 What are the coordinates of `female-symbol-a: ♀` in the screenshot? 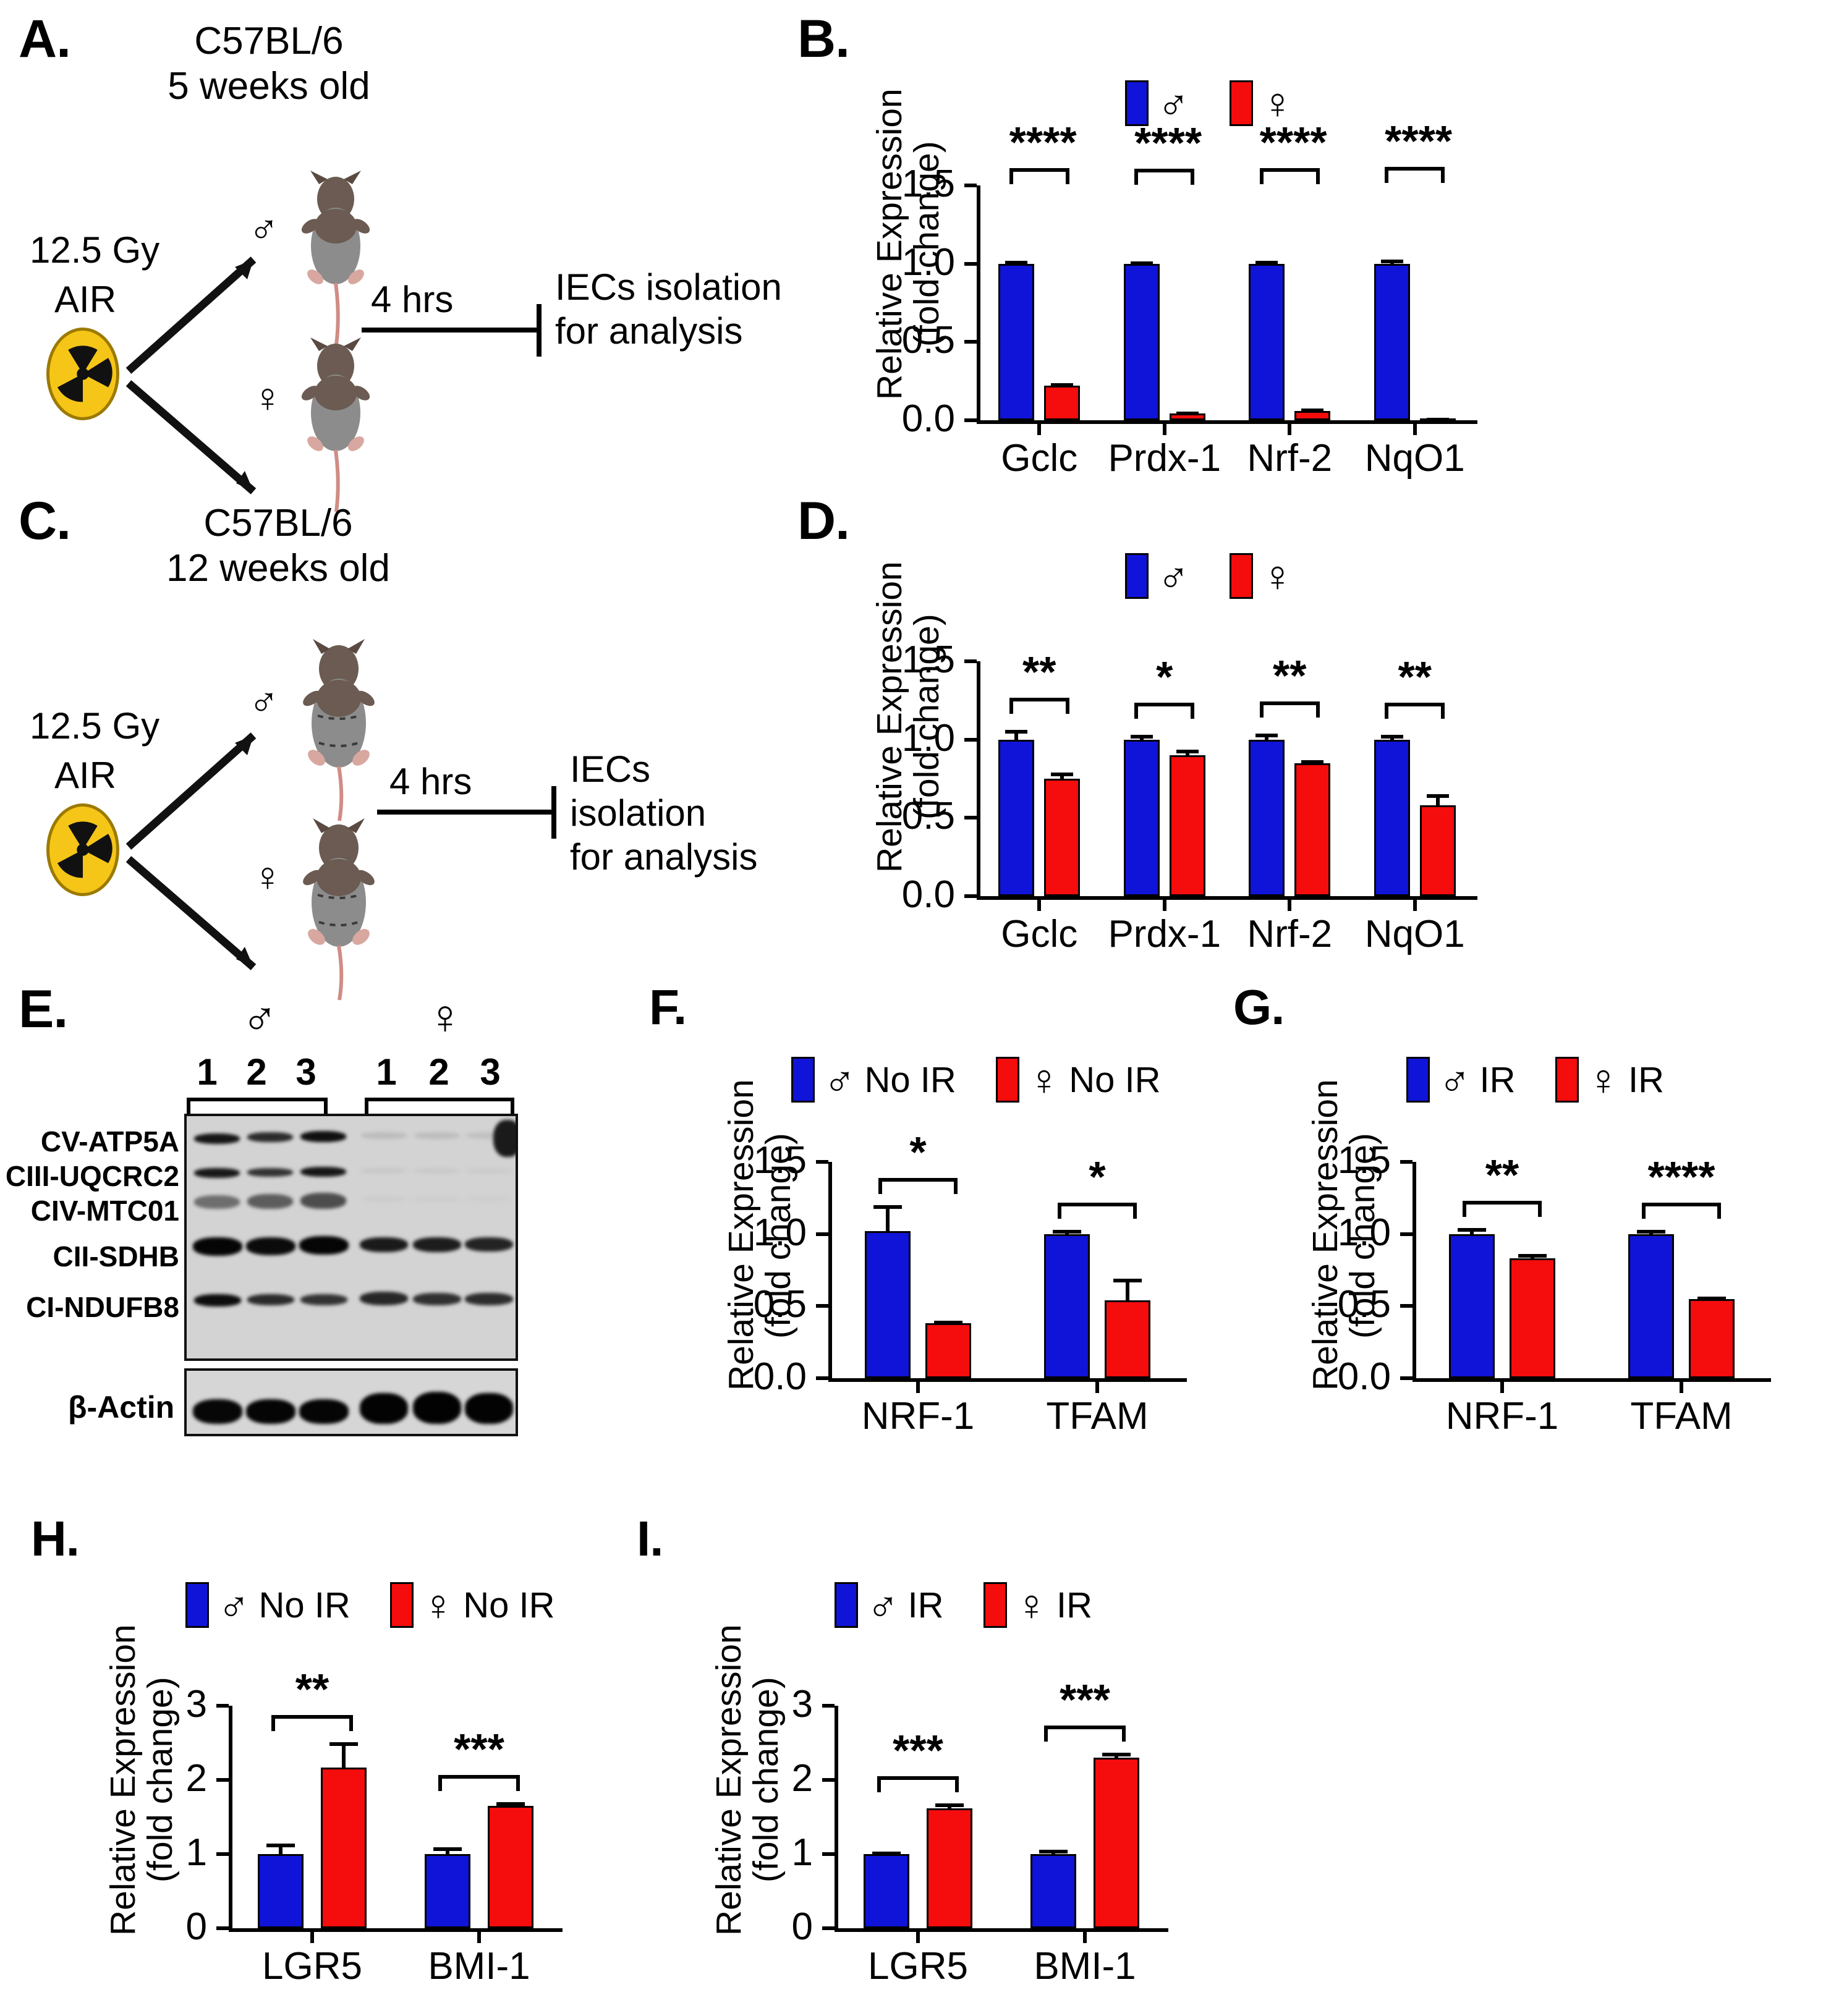 It's located at (267, 398).